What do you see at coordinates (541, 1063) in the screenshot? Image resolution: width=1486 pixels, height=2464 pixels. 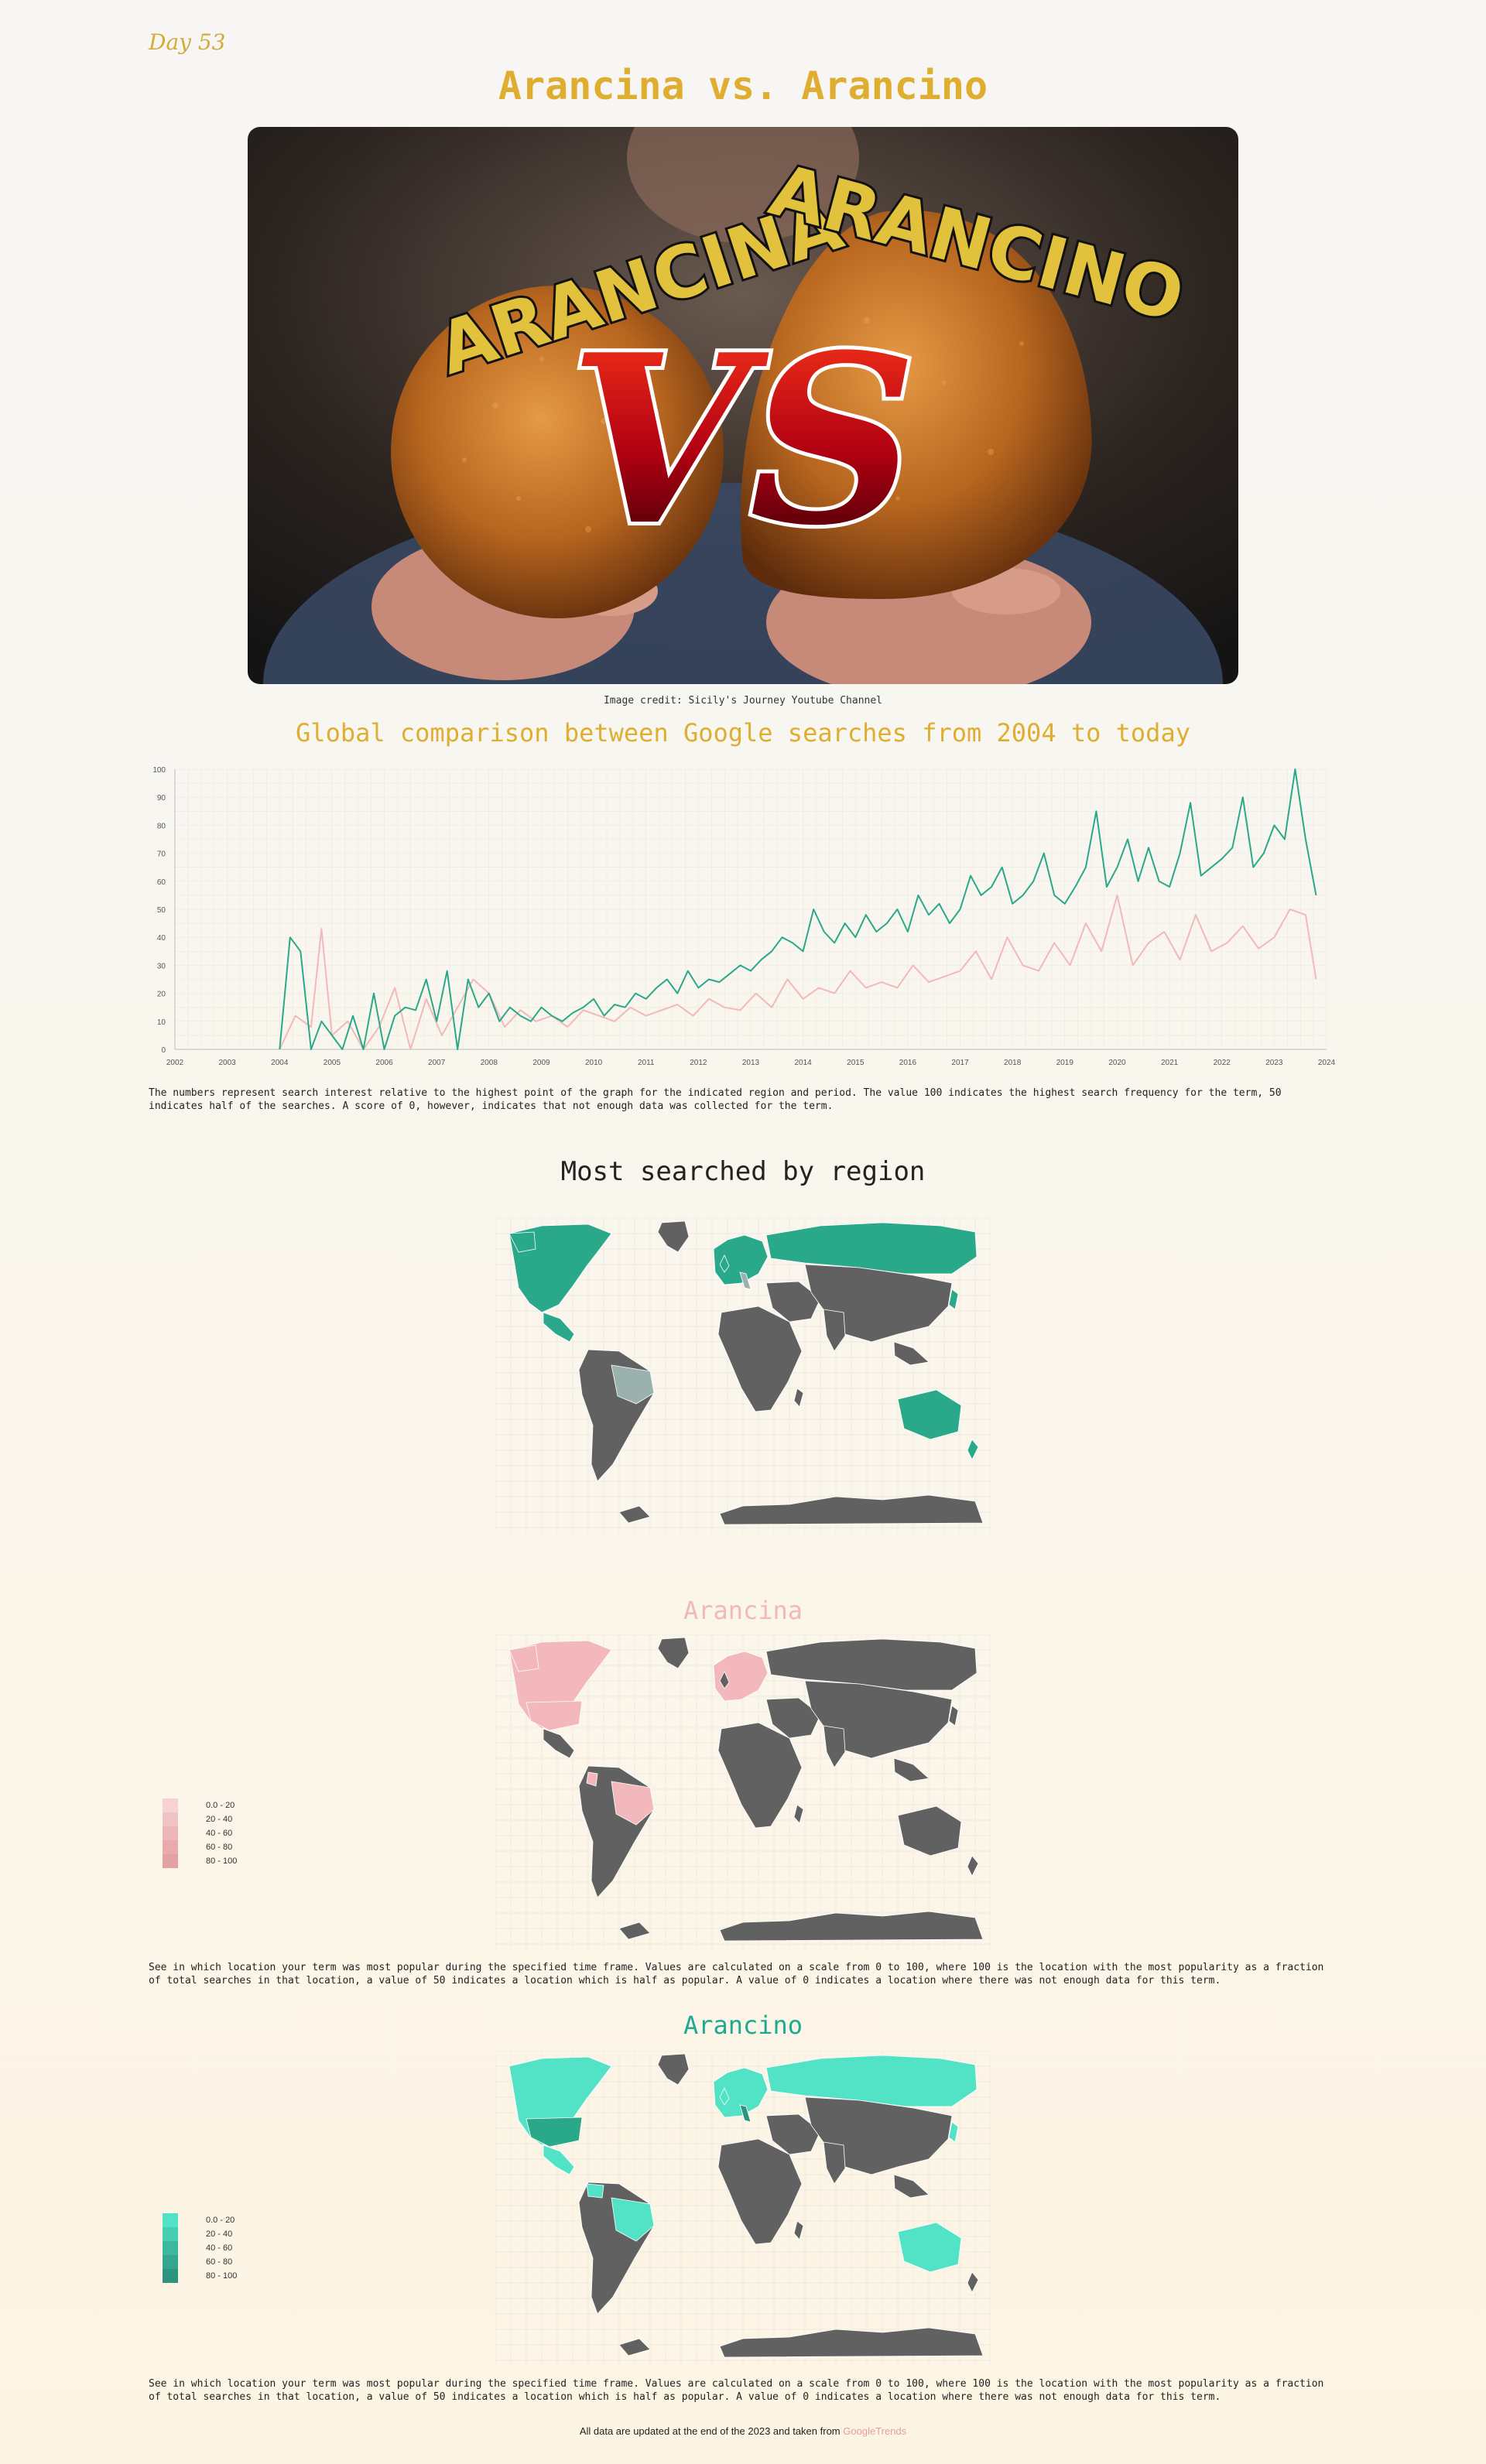 I see `x-tick-label: 2009` at bounding box center [541, 1063].